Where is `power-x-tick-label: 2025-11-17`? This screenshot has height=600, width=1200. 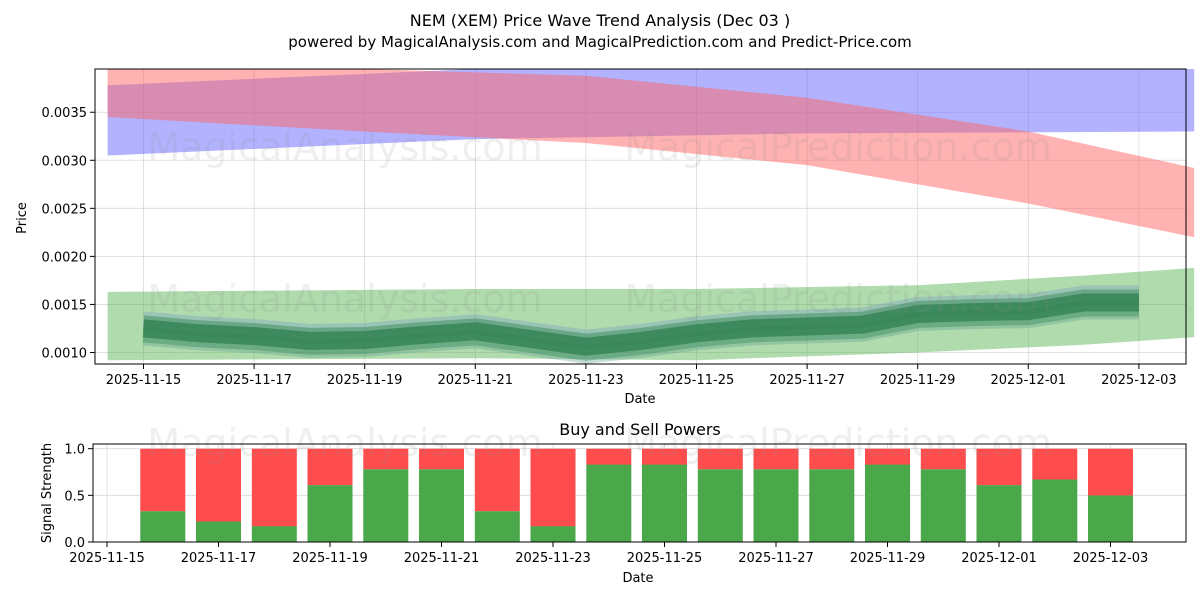 power-x-tick-label: 2025-11-17 is located at coordinates (219, 558).